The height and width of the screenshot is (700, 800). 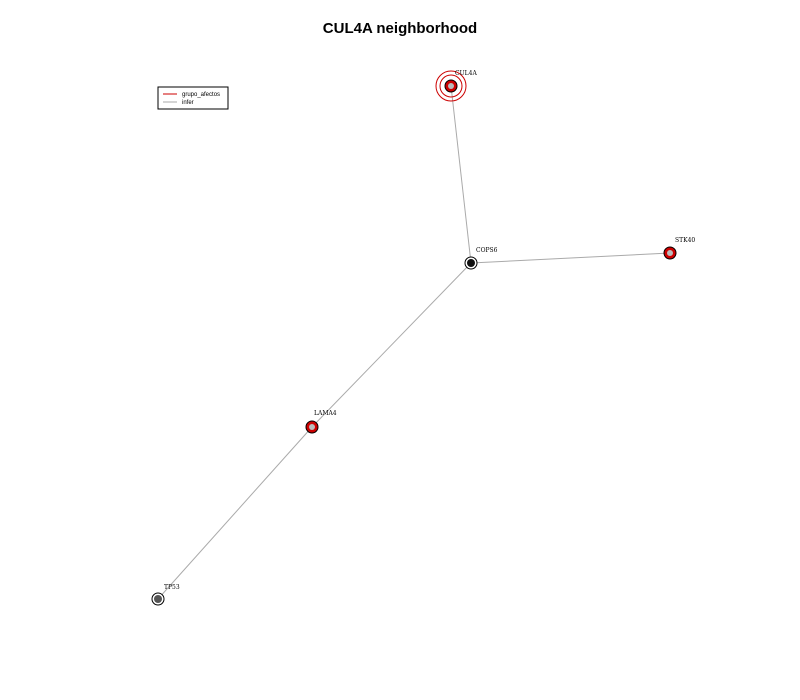 What do you see at coordinates (679, 248) in the screenshot?
I see `node-stk40: STK40` at bounding box center [679, 248].